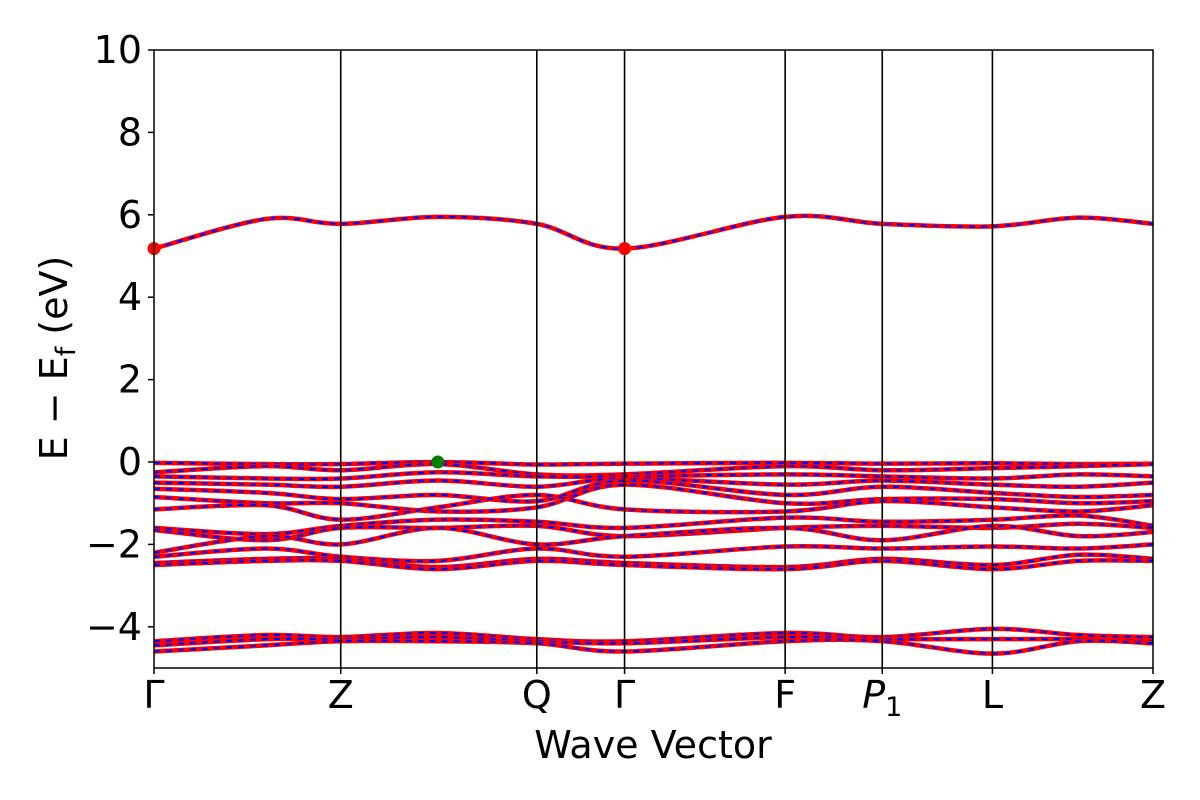 This screenshot has height=800, width=1200. Describe the element at coordinates (130, 297) in the screenshot. I see `y-tick-label: 4` at that location.